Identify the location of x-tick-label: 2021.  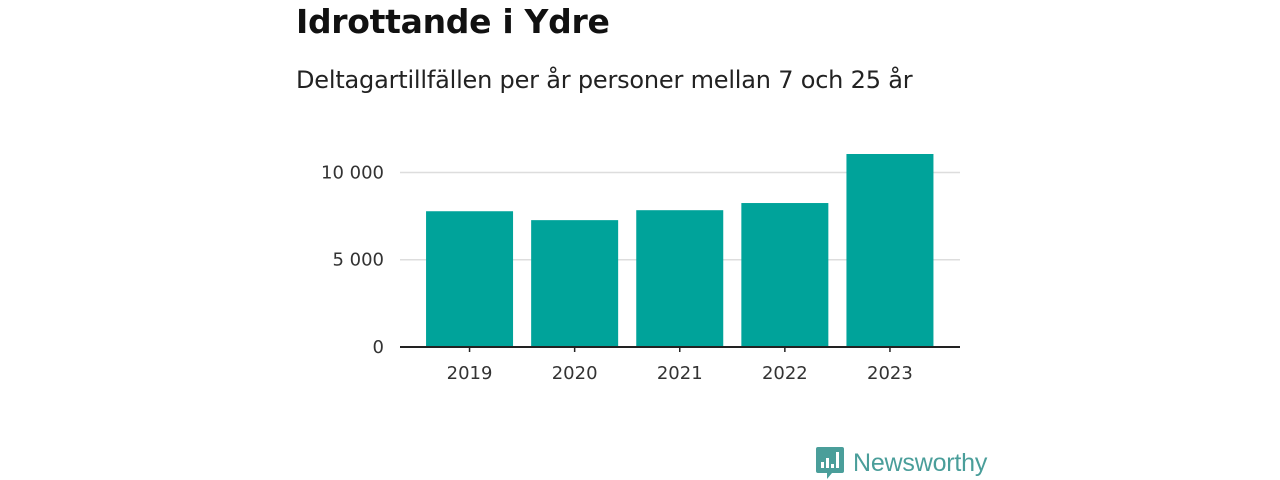
(680, 373).